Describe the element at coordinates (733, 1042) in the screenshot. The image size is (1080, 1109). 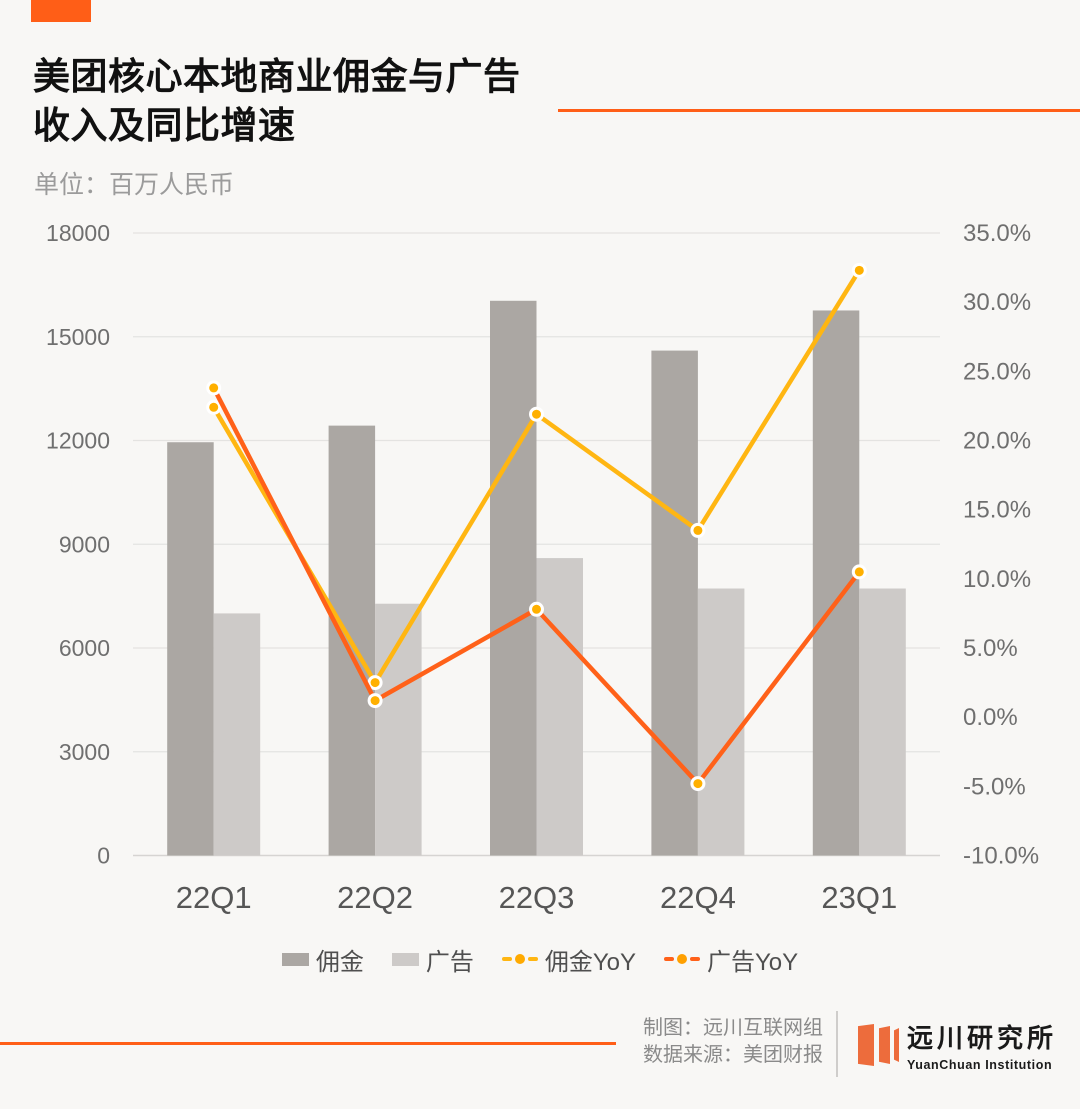
I see `credits: 制图：远川互联网组 数据来源：美团财报` at that location.